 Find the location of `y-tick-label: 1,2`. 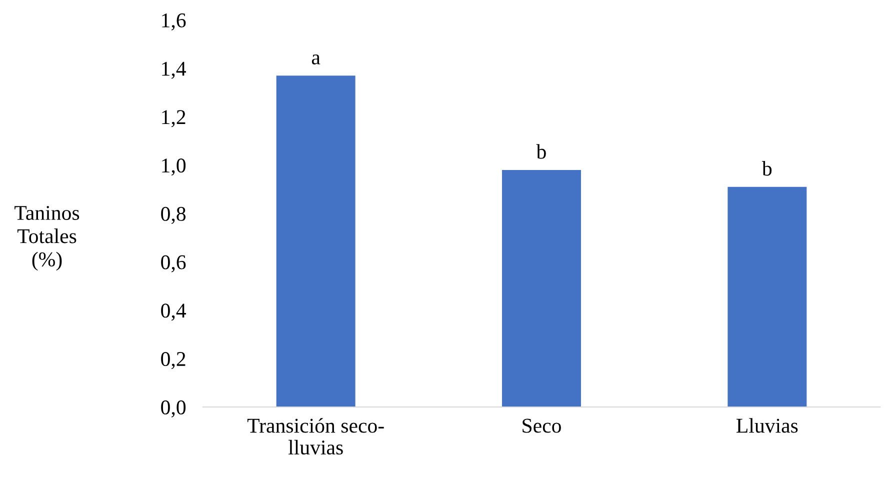

y-tick-label: 1,2 is located at coordinates (174, 119).